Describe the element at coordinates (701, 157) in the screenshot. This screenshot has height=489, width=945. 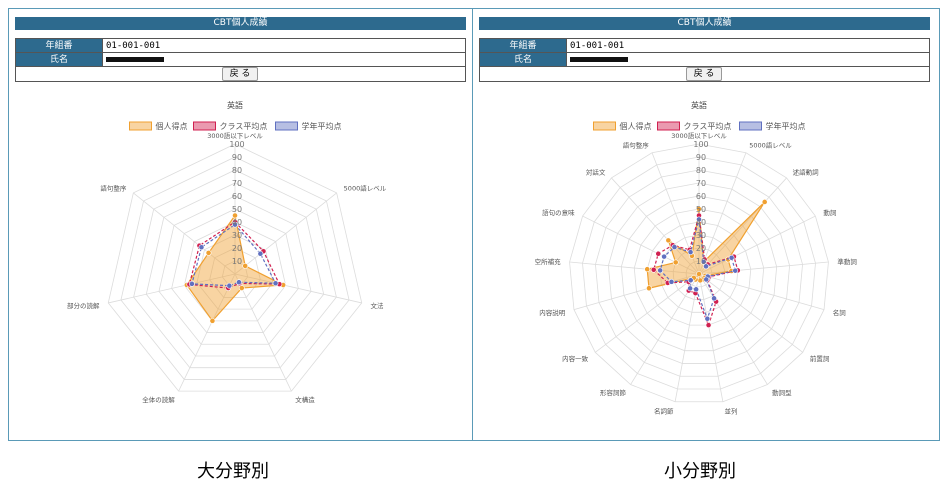
I see `tick-label: 90` at that location.